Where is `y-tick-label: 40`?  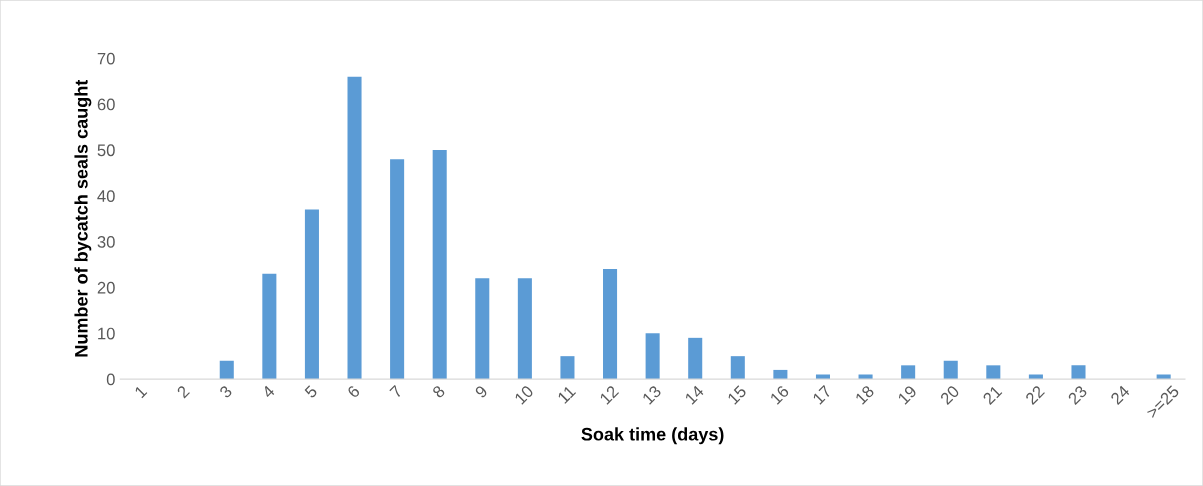 y-tick-label: 40 is located at coordinates (106, 196).